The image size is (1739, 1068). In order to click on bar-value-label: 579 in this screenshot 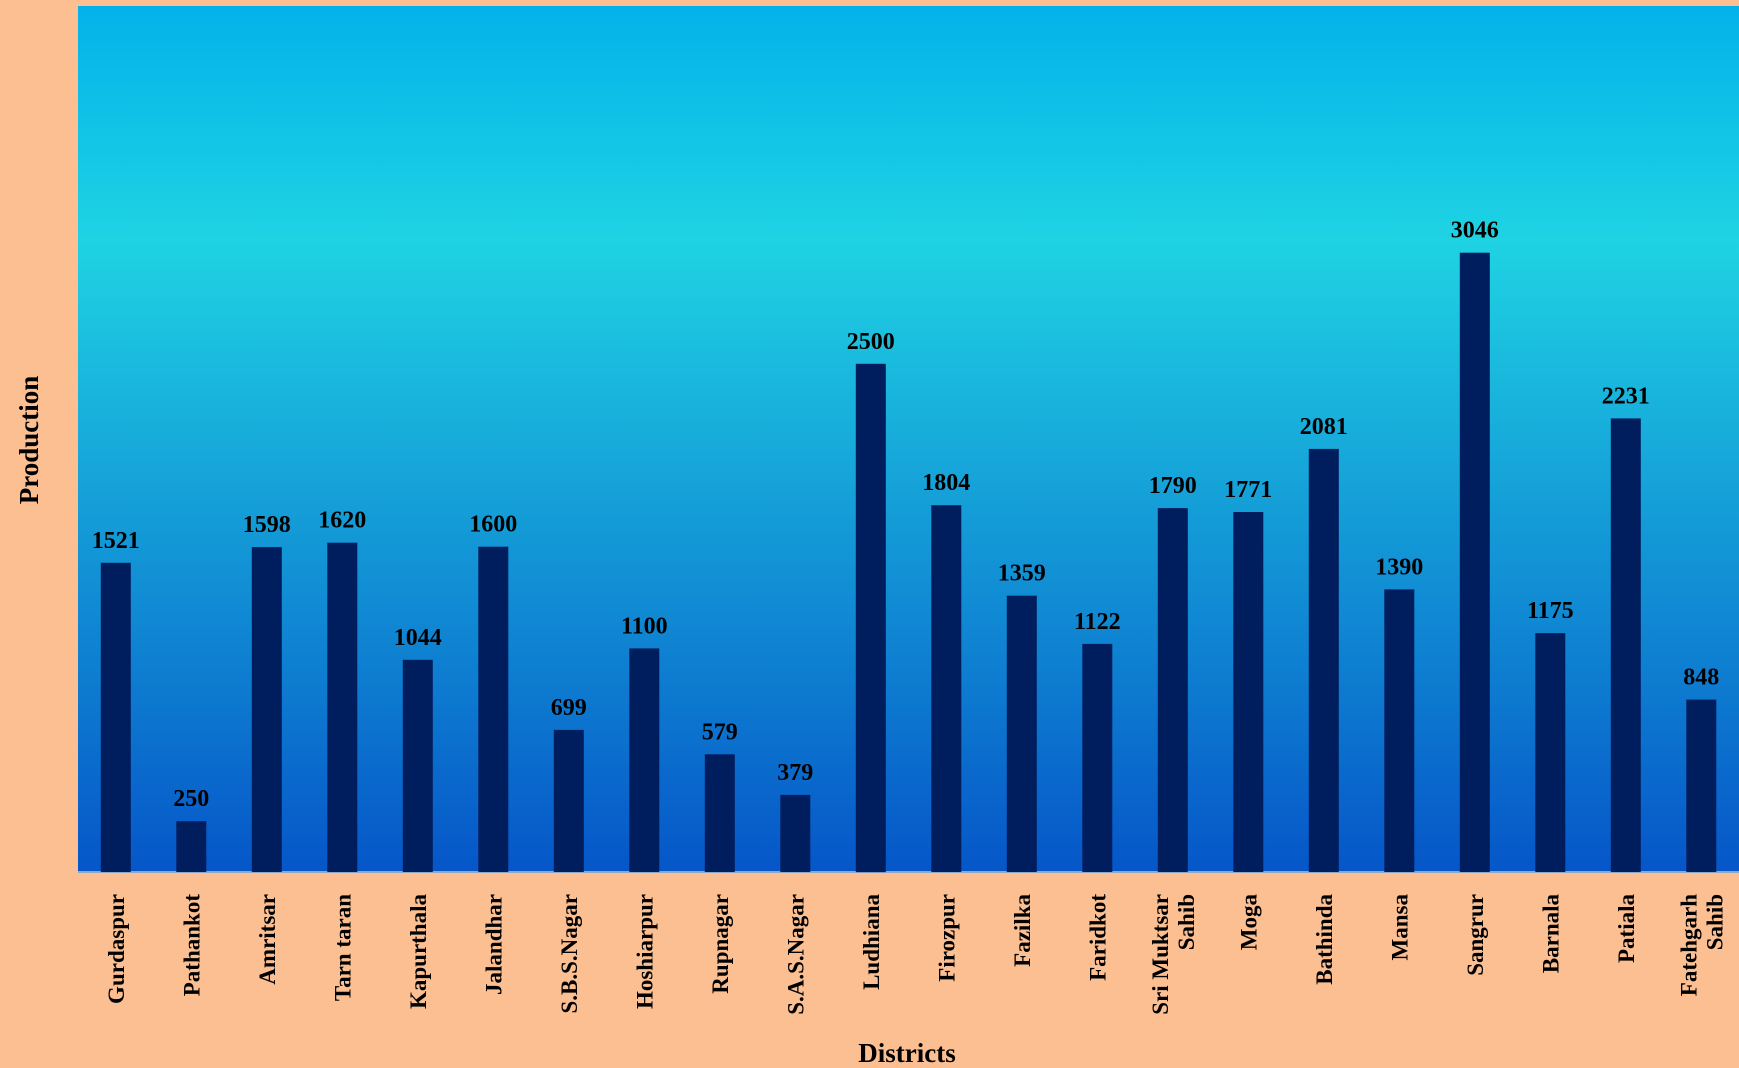, I will do `click(720, 732)`.